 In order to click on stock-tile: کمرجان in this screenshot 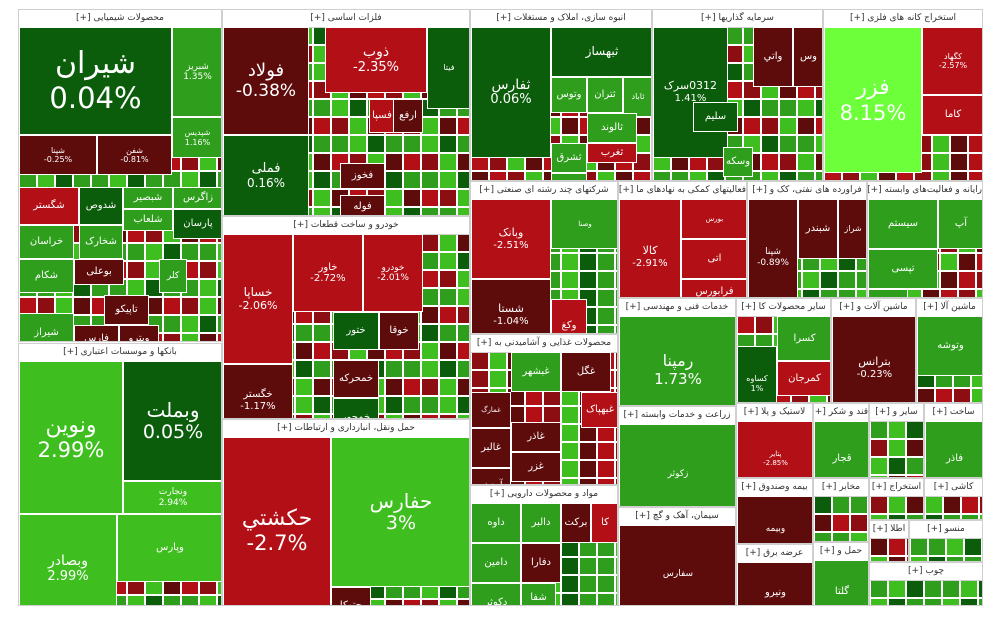, I will do `click(803, 378)`.